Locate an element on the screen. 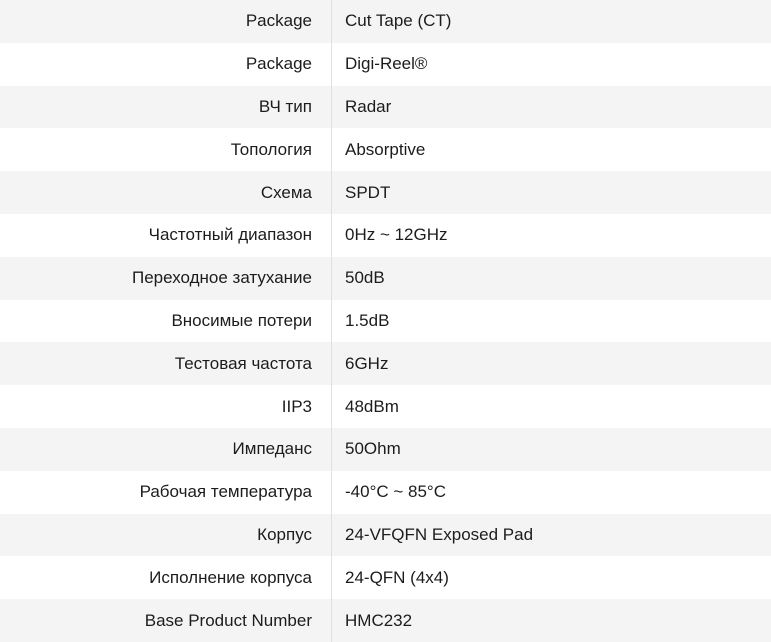 The width and height of the screenshot is (771, 642). spec-table-row: Вносимые потери 1.5dB is located at coordinates (385, 321).